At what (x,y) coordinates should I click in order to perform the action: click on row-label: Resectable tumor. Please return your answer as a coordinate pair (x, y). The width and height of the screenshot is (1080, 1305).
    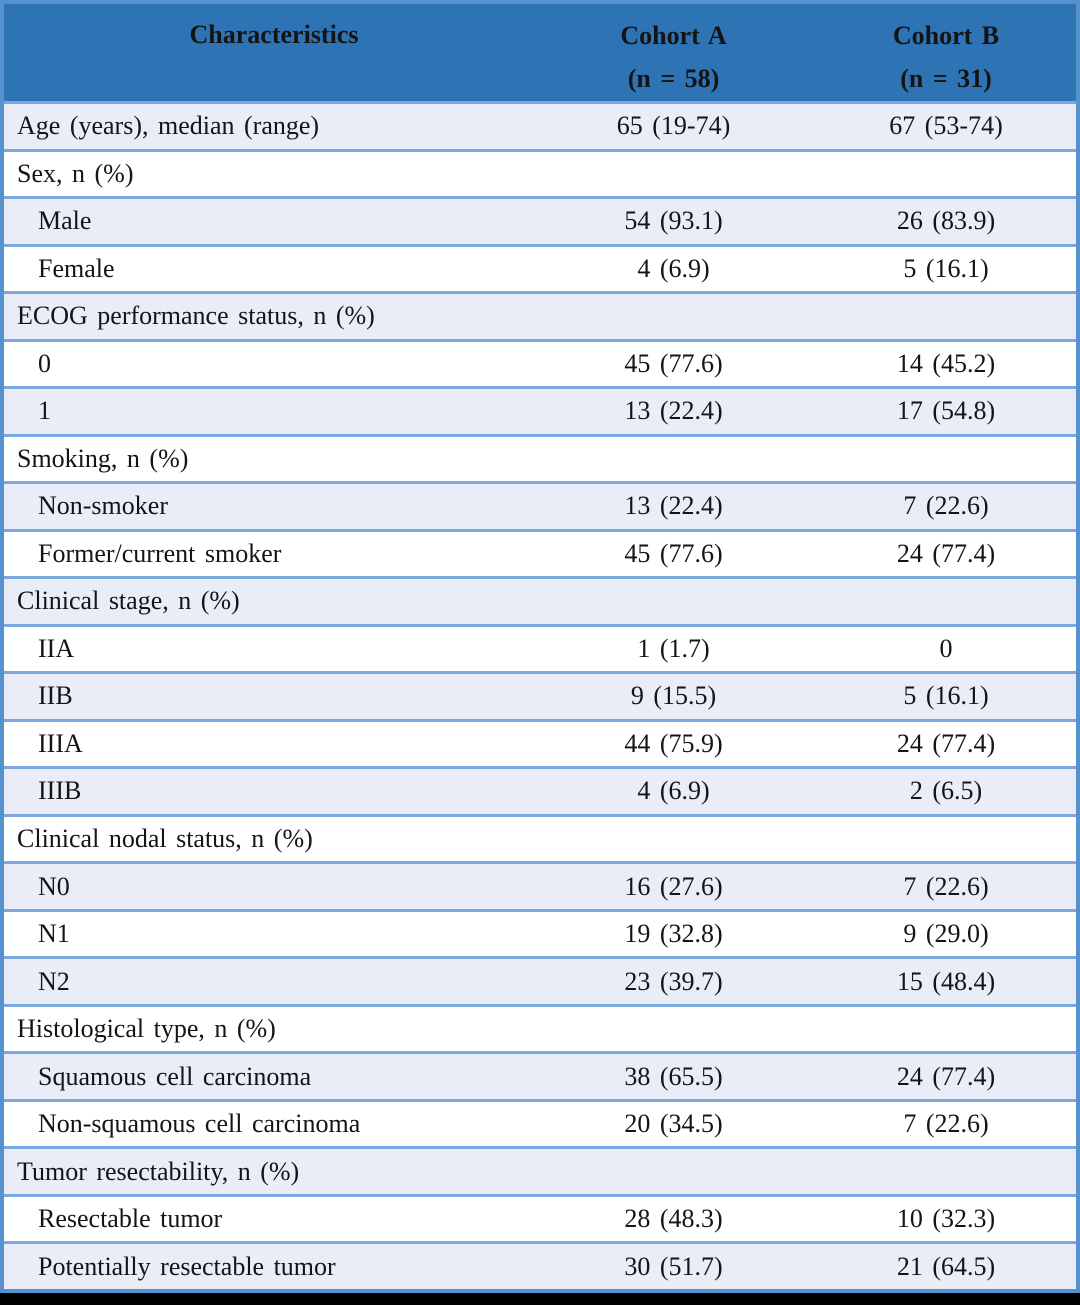
    Looking at the image, I should click on (130, 1219).